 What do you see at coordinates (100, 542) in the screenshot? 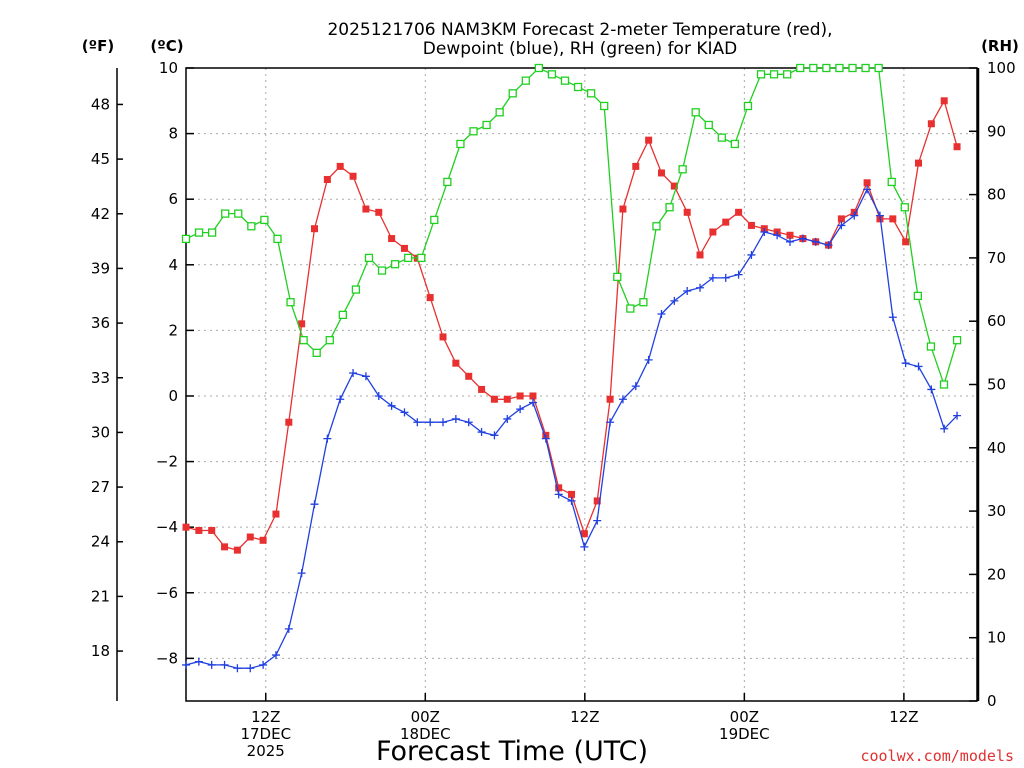
I see `fahrenheit-tick-label: 24` at bounding box center [100, 542].